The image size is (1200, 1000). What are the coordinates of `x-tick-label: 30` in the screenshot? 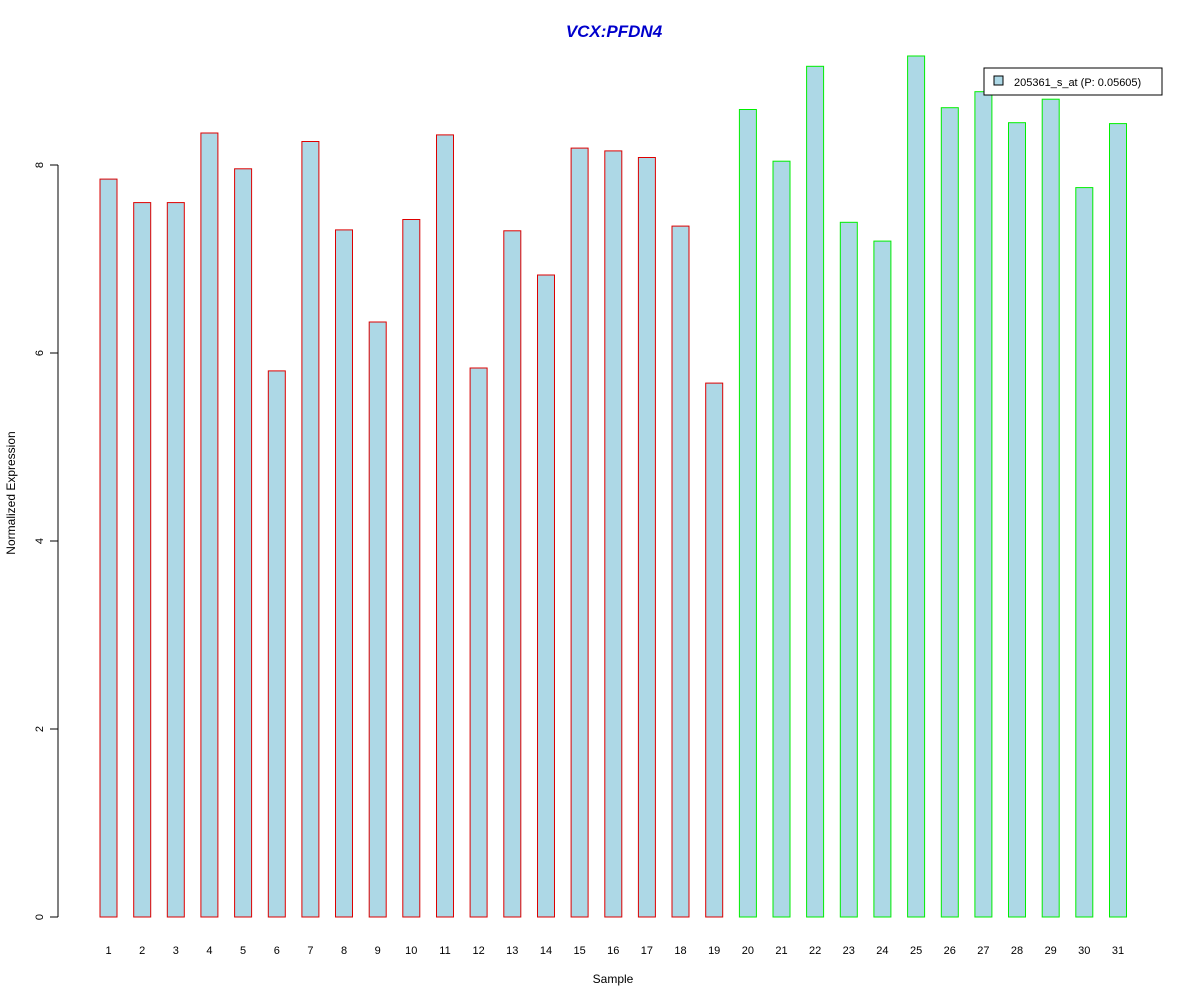 It's located at (1084, 951).